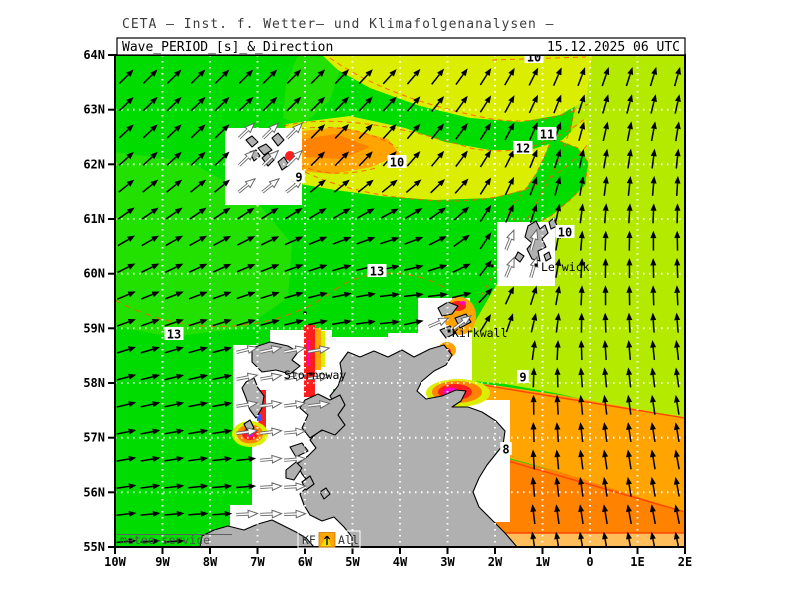  What do you see at coordinates (94, 547) in the screenshot?
I see `lat-tick-label: 55N` at bounding box center [94, 547].